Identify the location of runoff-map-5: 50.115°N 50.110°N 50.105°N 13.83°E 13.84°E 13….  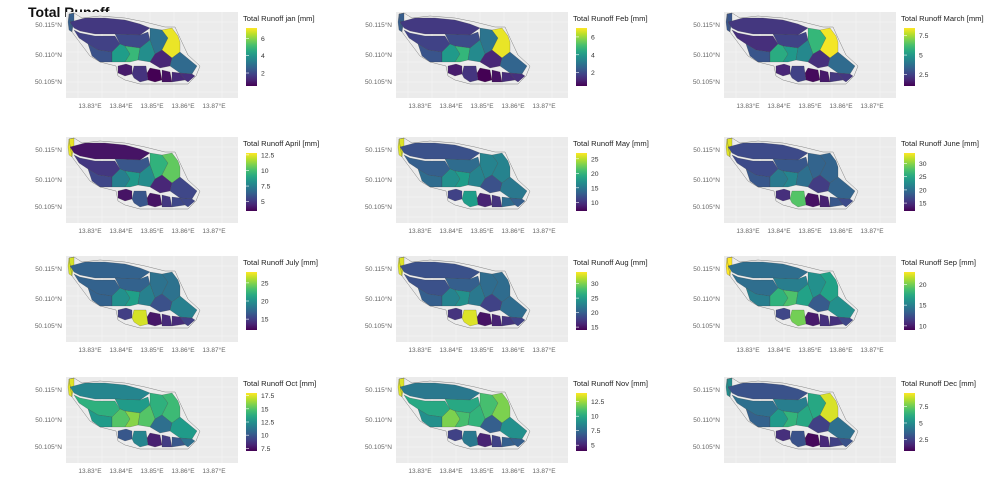
(507, 186).